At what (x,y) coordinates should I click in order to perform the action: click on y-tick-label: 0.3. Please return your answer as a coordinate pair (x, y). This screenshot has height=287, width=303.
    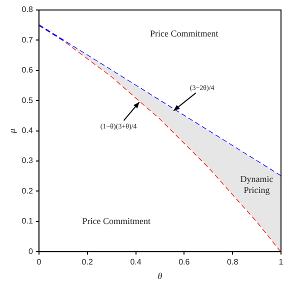
    Looking at the image, I should click on (28, 161).